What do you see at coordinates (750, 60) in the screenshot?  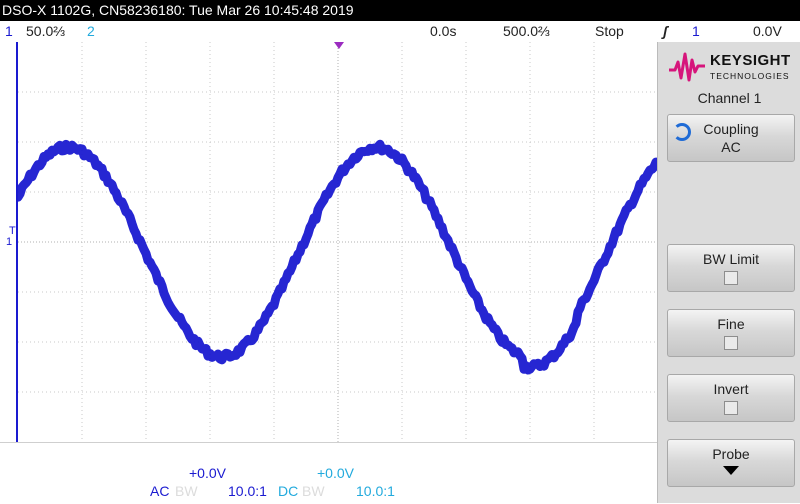 I see `brand-name: KEYSIGHT` at bounding box center [750, 60].